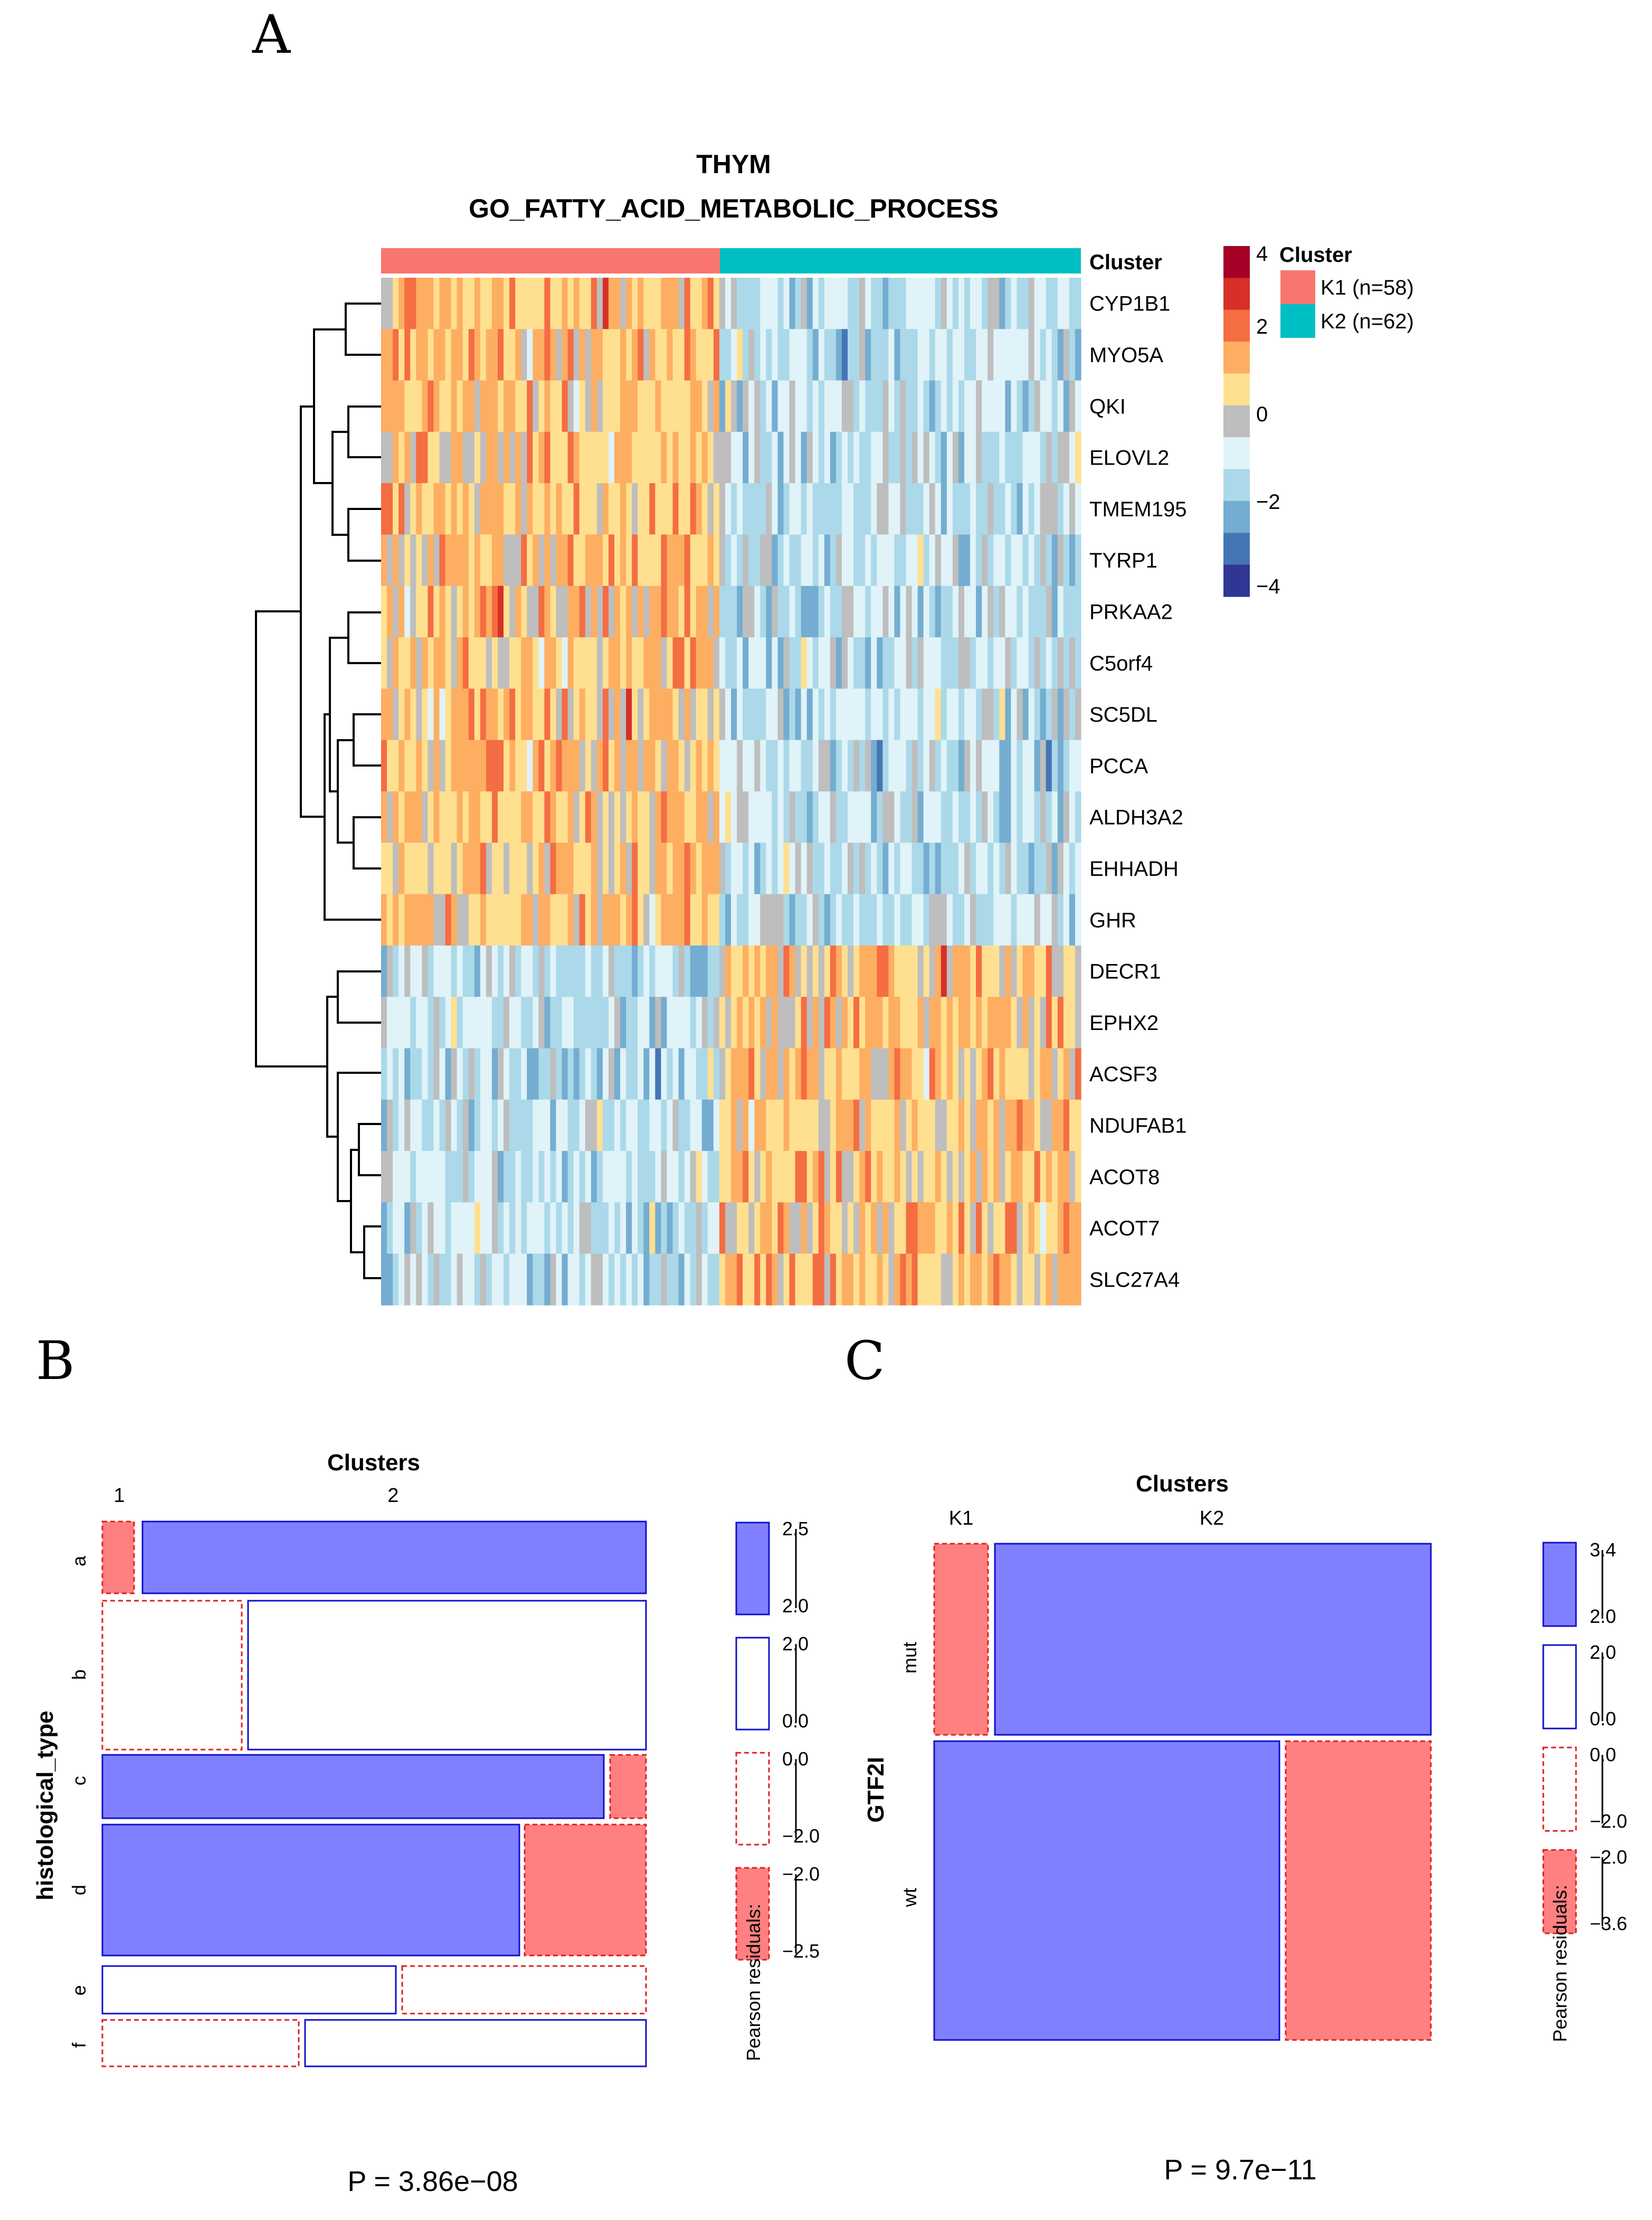 The width and height of the screenshot is (1652, 2220). Describe the element at coordinates (1129, 458) in the screenshot. I see `gene-label: ELOVL2` at that location.